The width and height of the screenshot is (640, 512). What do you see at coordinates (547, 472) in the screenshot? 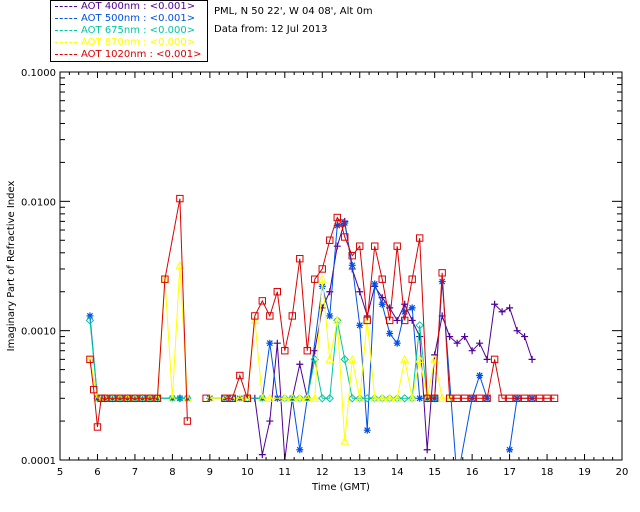
I see `x-tick-label: 18` at bounding box center [547, 472].